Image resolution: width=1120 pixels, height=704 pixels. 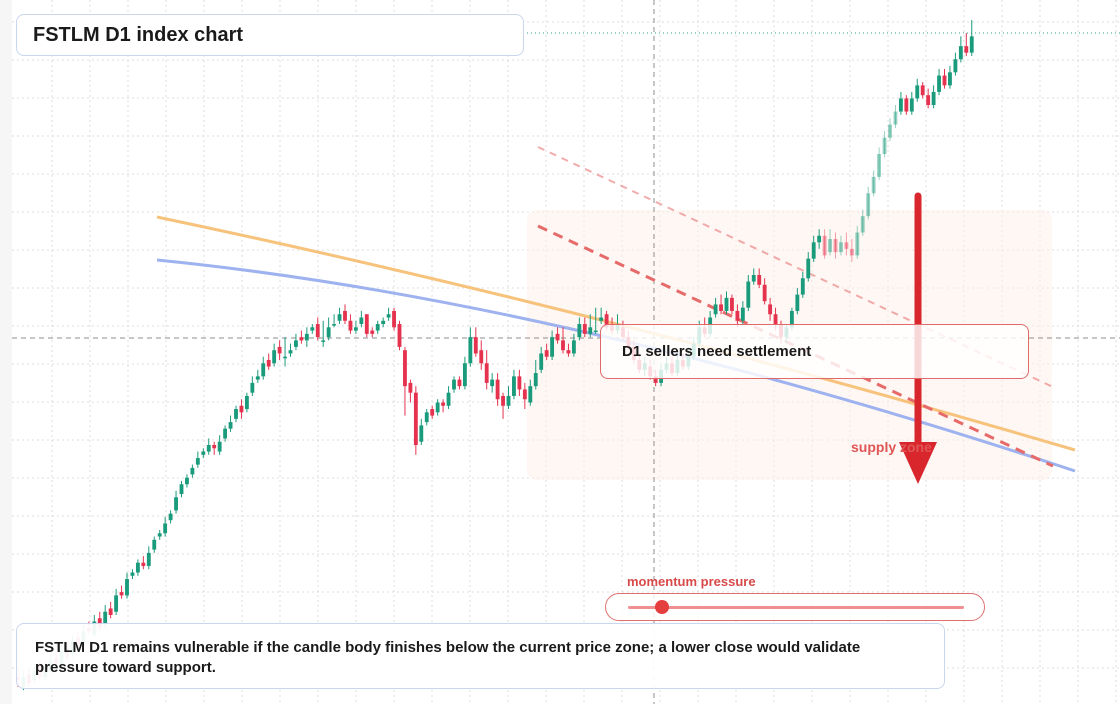 I want to click on supply-zone-label: supply zone, so click(x=891, y=447).